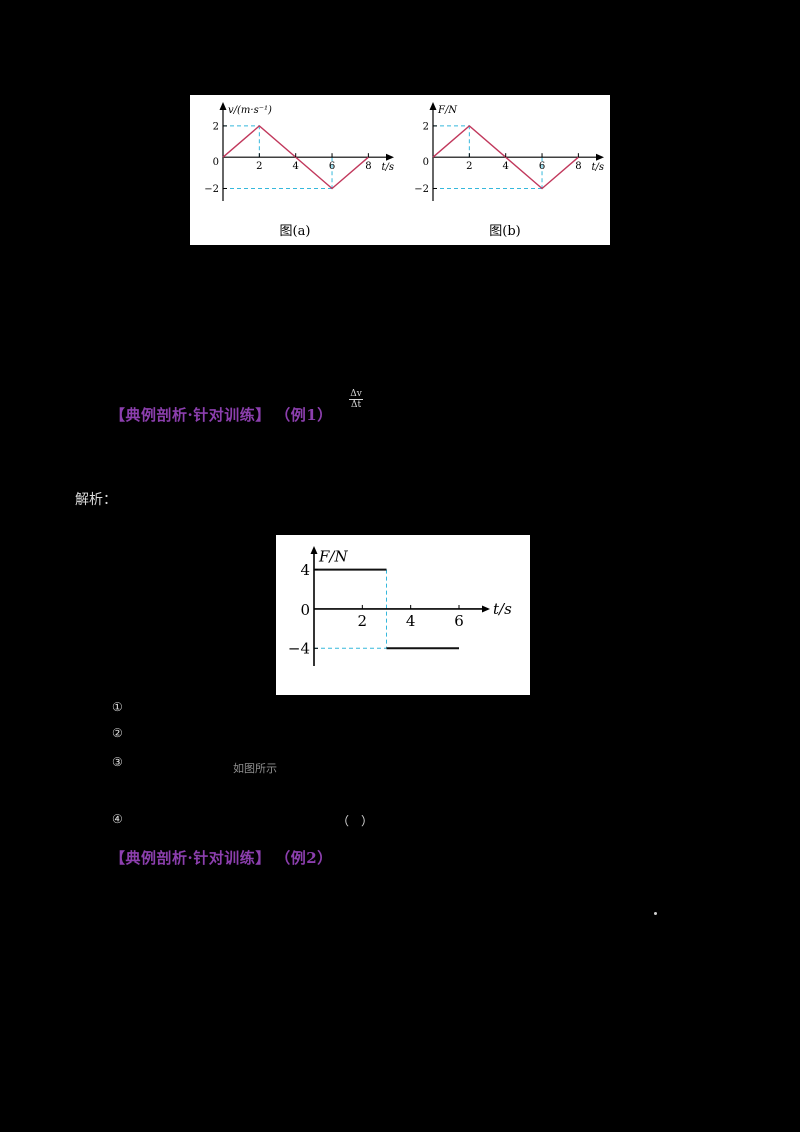  Describe the element at coordinates (505, 158) in the screenshot. I see `chart-b: 2 4 6 8 2 −2 0 F/N t/s` at that location.